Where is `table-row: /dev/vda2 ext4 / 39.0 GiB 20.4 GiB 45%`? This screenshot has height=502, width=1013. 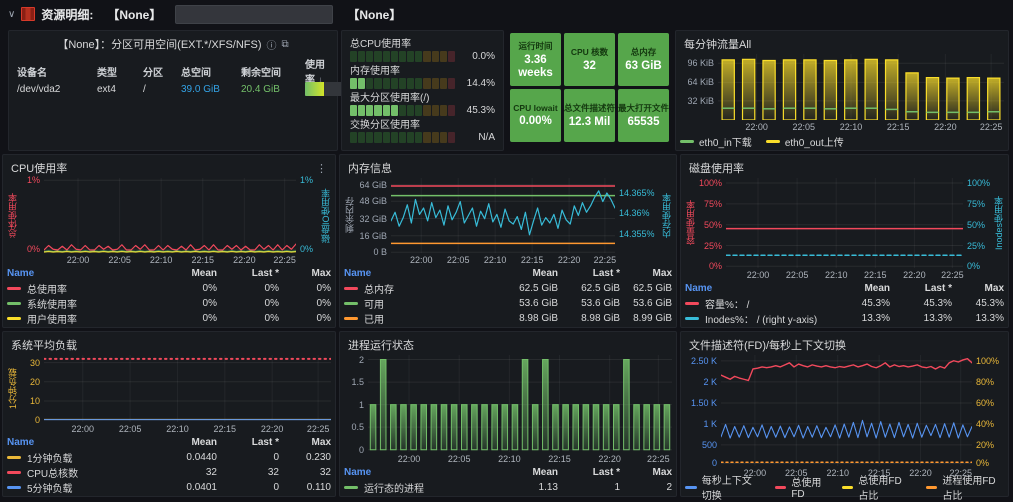 table-row: /dev/vda2 ext4 / 39.0 GiB 20.4 GiB 45% is located at coordinates (173, 89).